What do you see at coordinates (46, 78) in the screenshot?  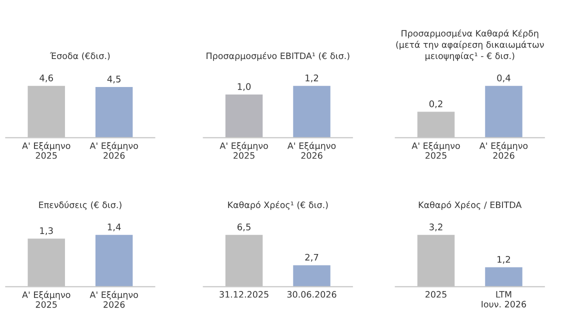 I see `data-label: 4,6` at bounding box center [46, 78].